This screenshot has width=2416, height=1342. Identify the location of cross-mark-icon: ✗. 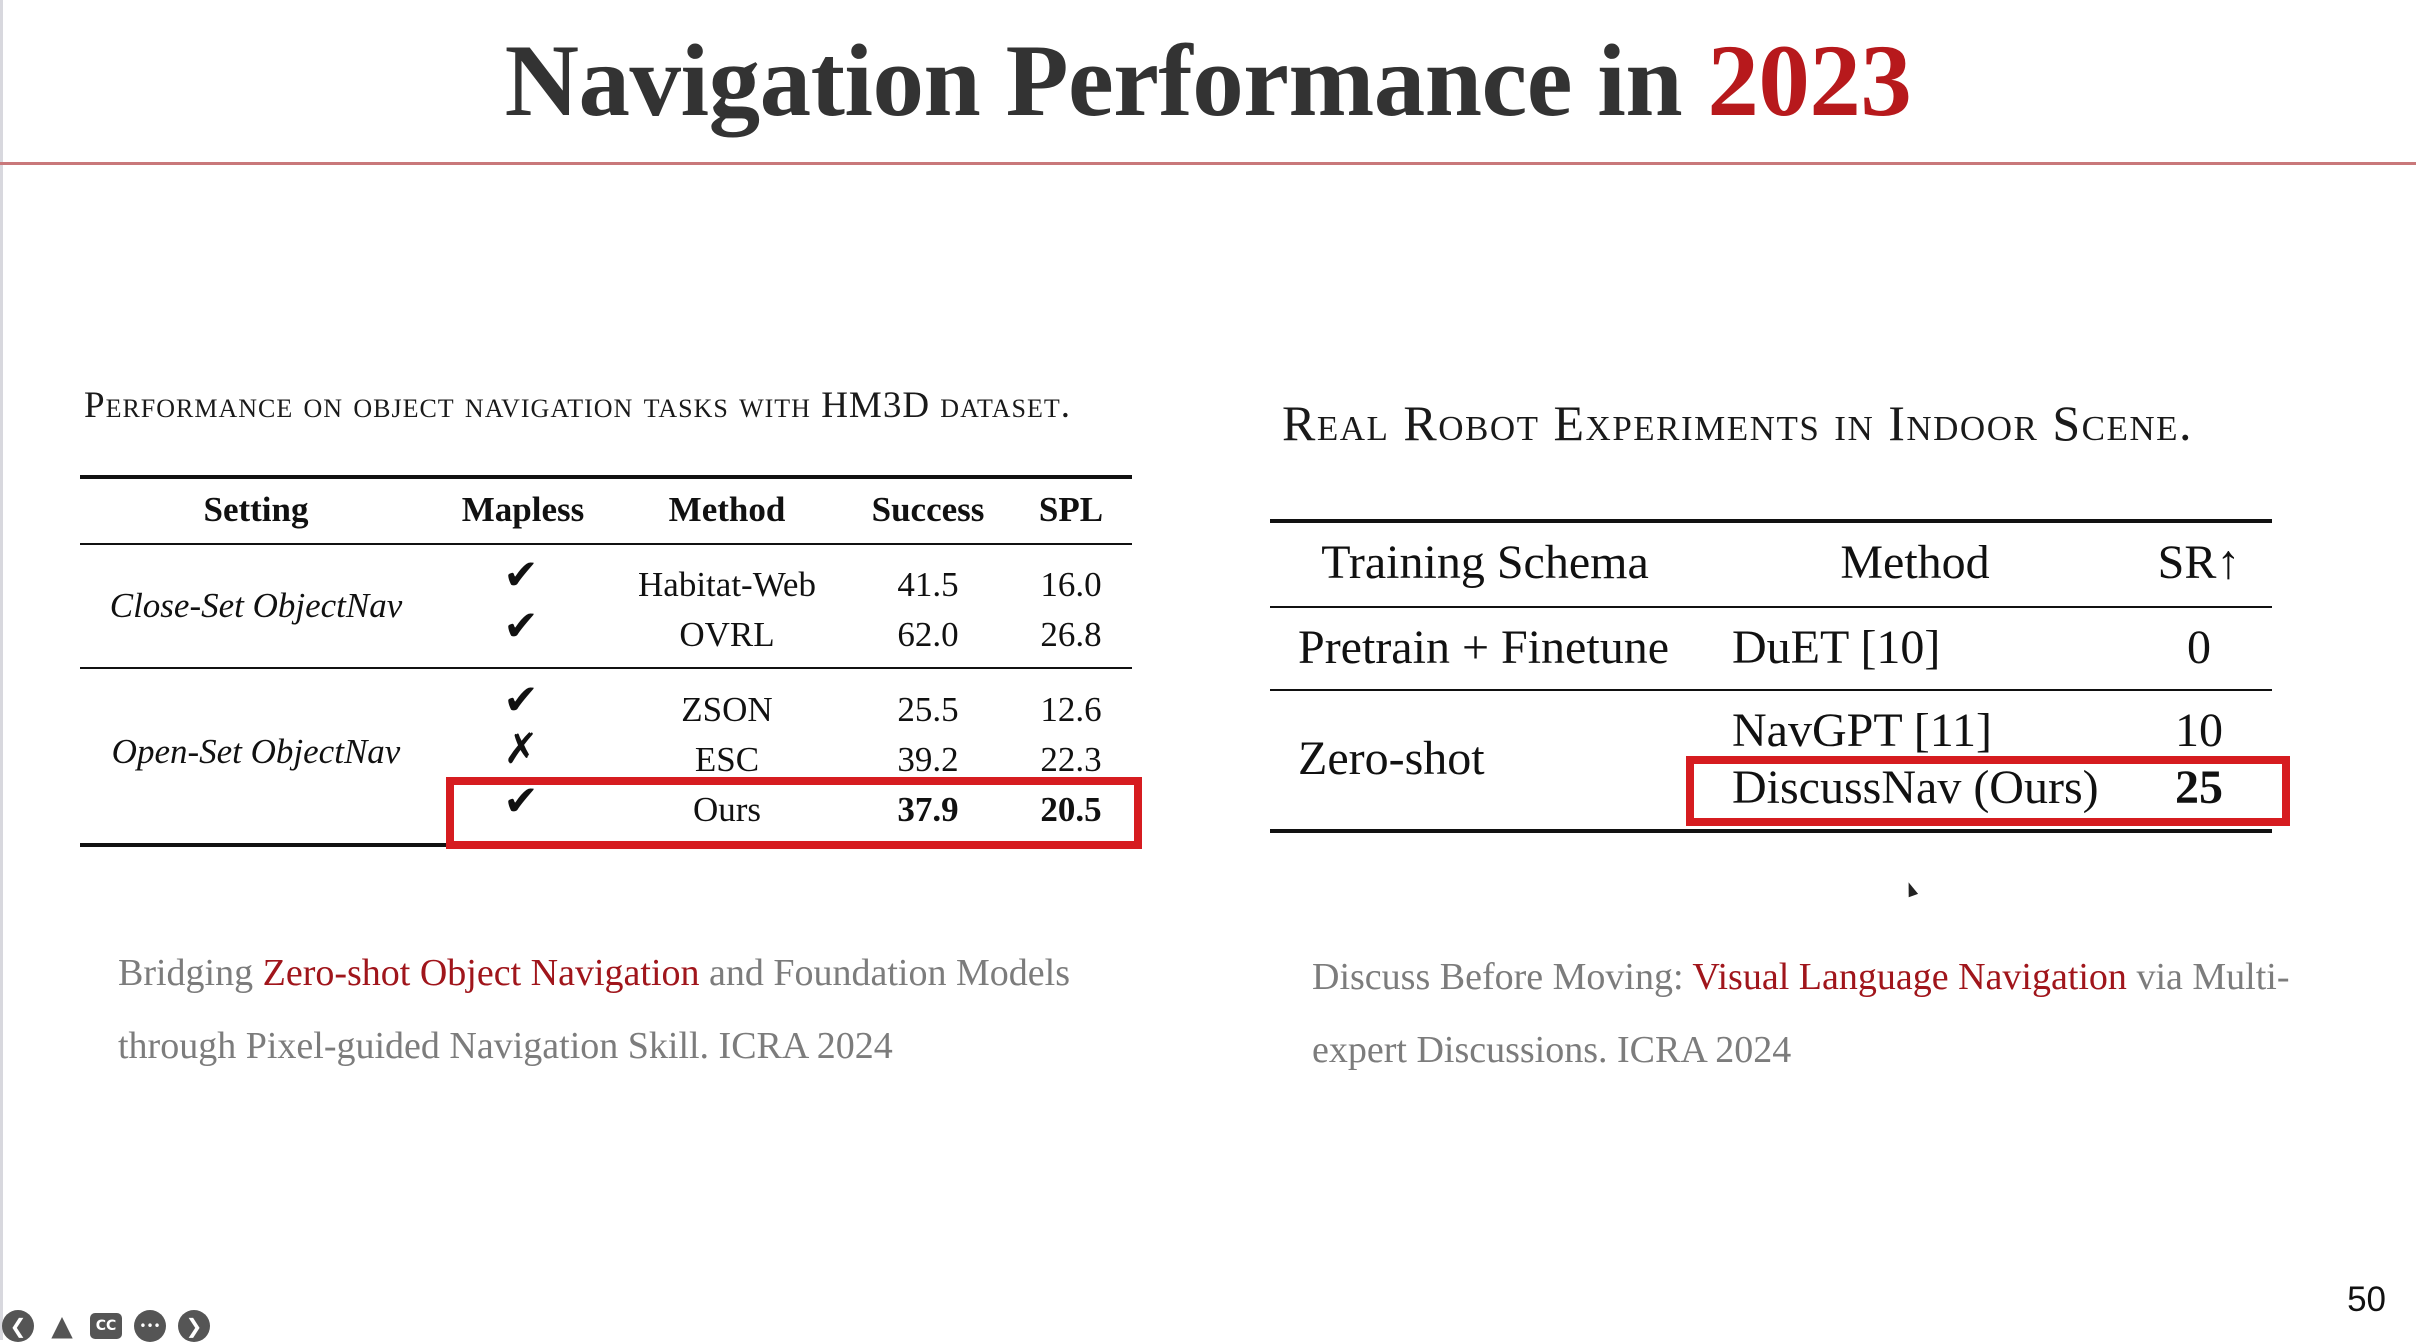
(521, 748).